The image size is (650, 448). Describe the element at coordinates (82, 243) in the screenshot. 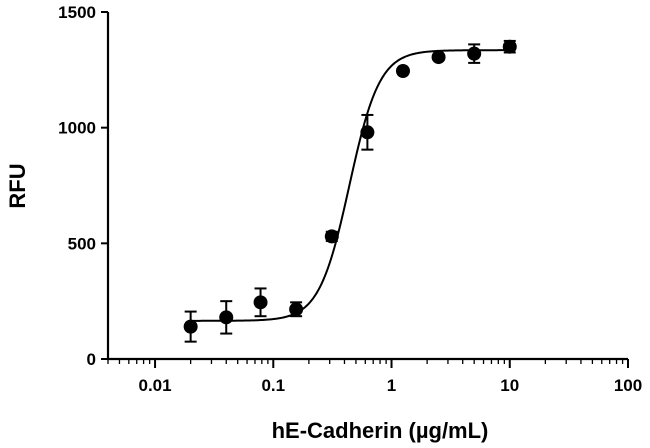

I see `y-tick-label: 500` at that location.